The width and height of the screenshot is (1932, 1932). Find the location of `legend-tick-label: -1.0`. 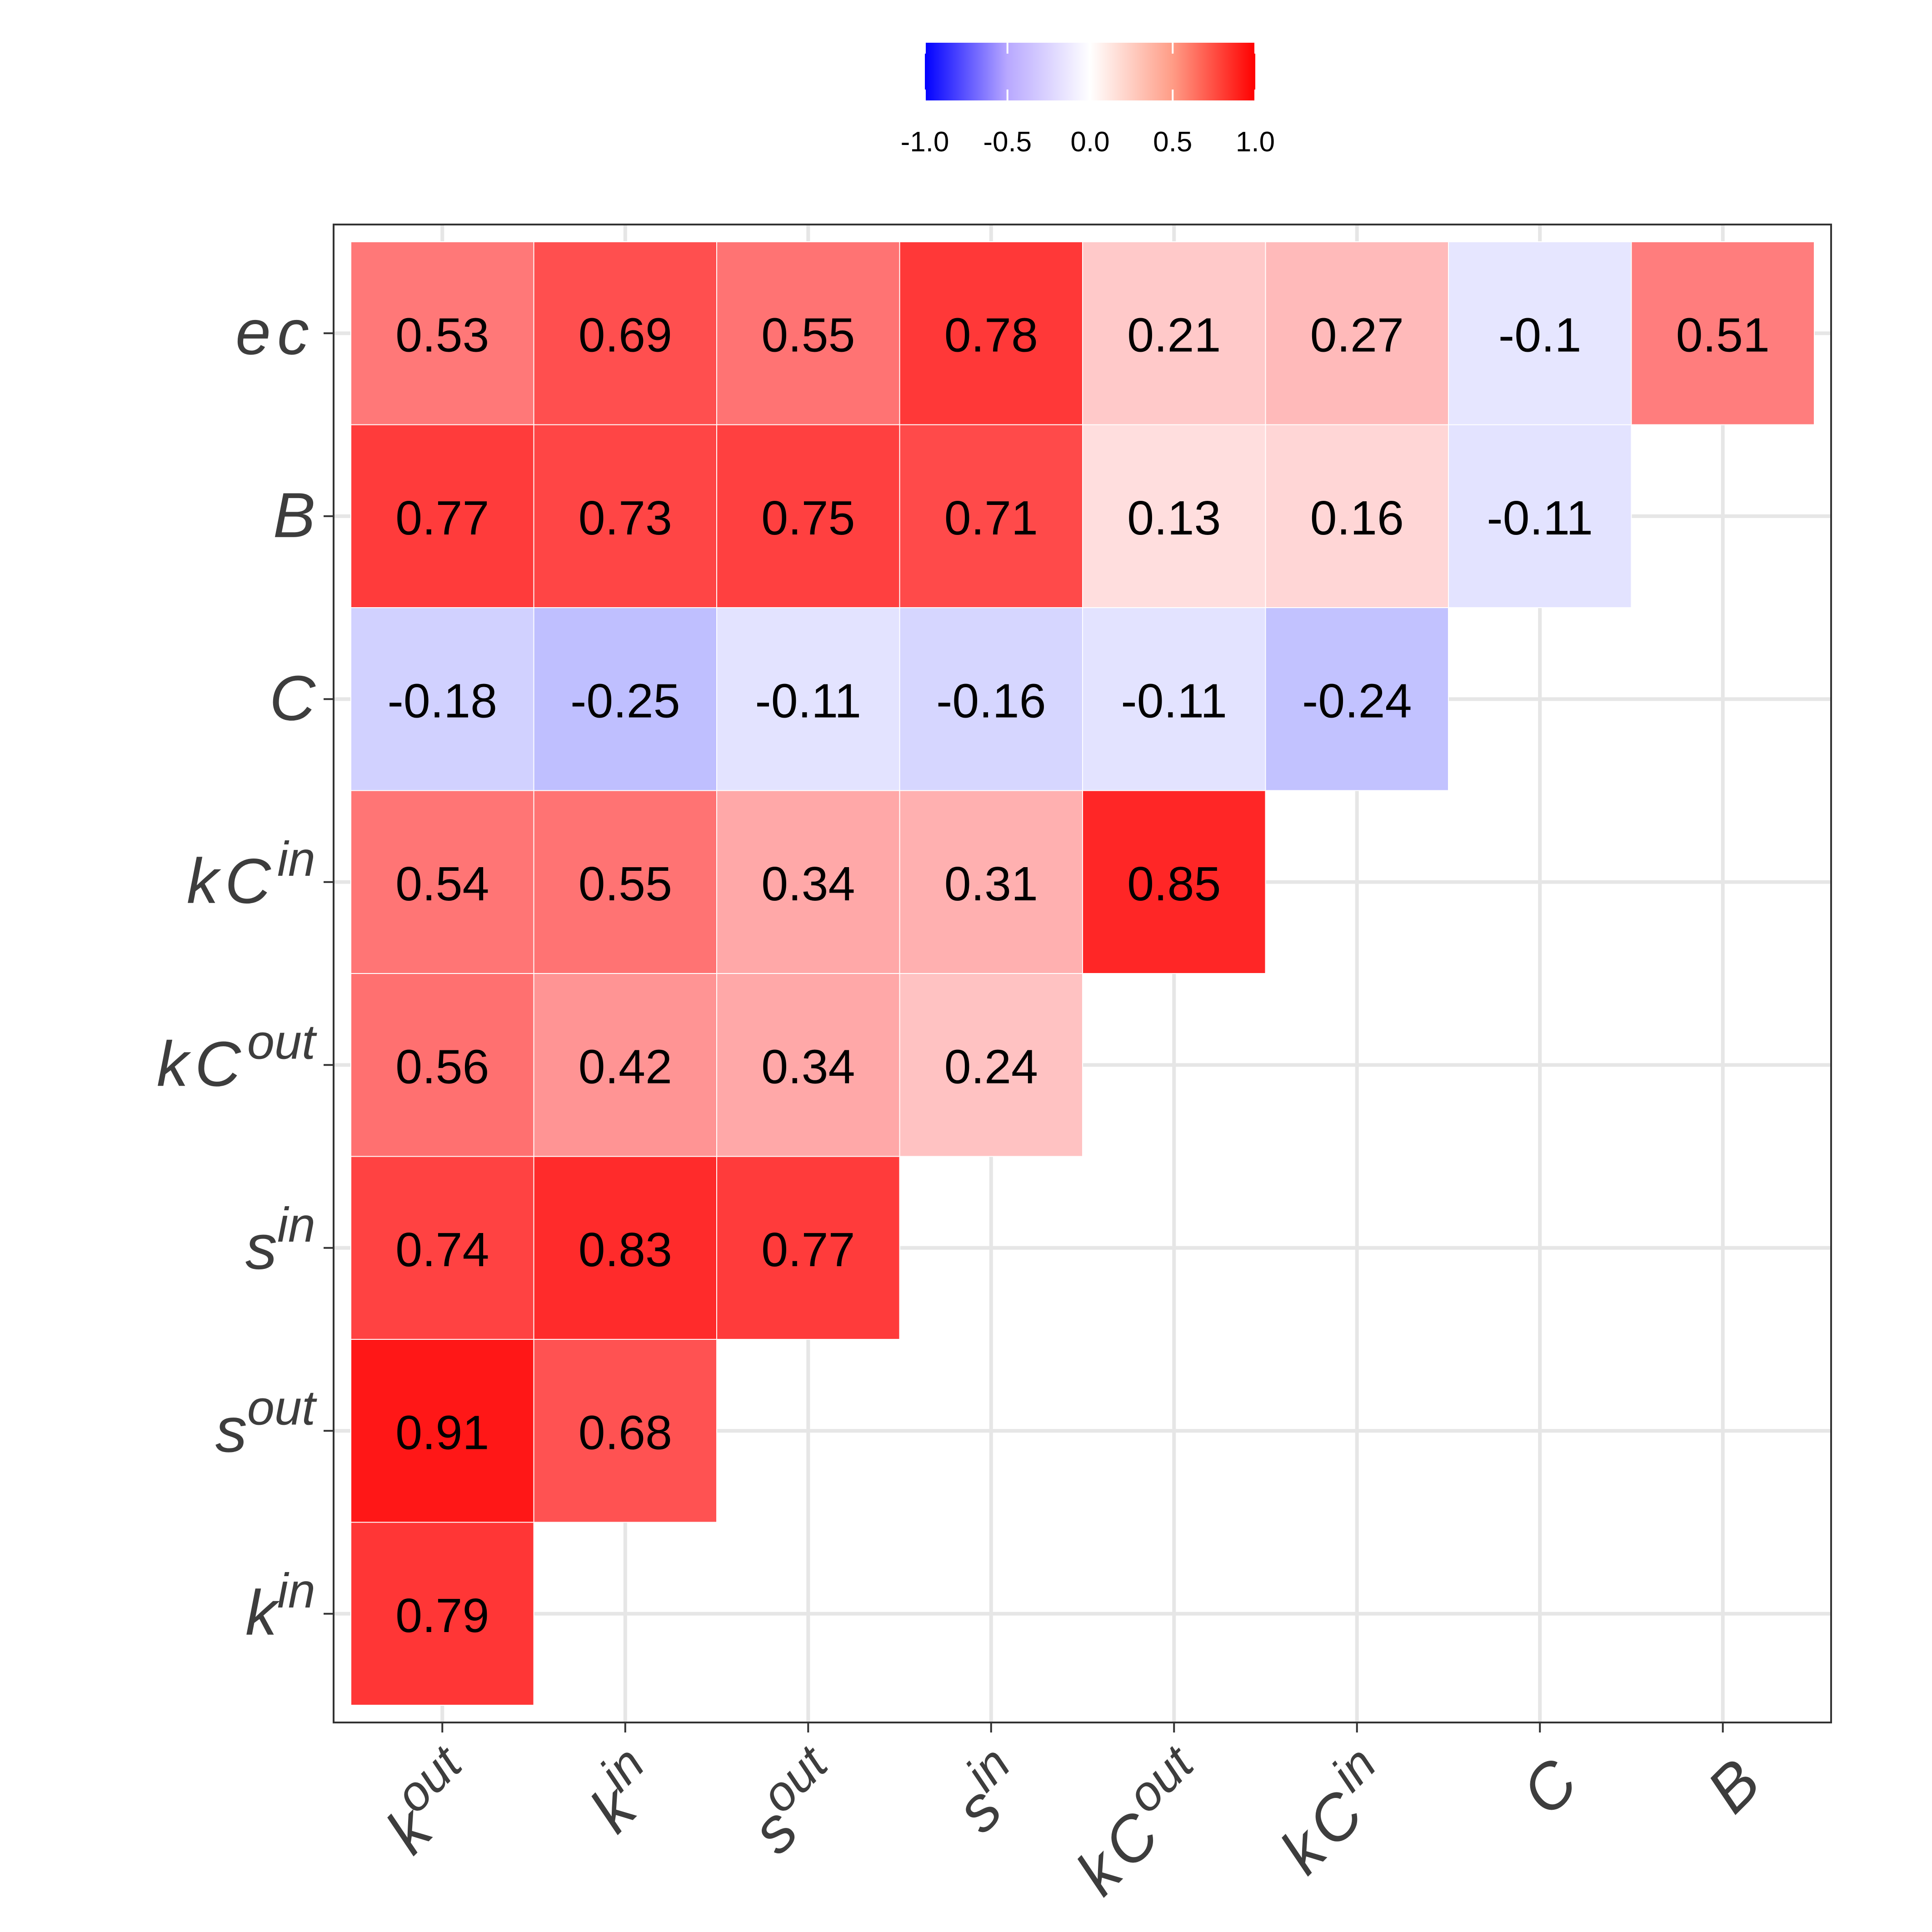

legend-tick-label: -1.0 is located at coordinates (925, 142).